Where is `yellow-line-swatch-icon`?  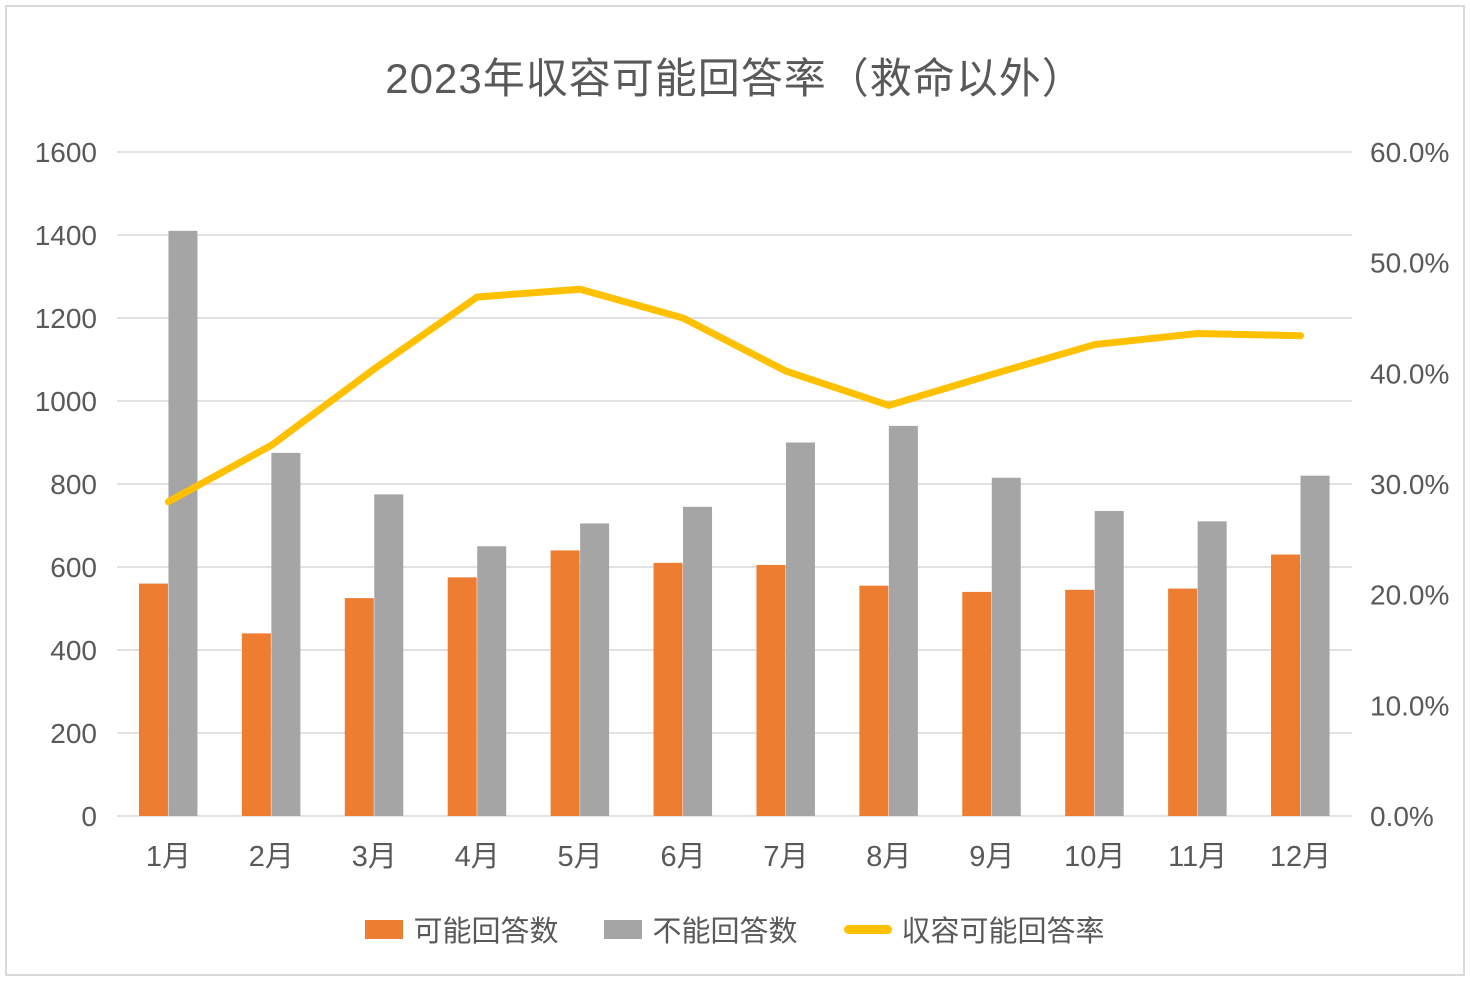 yellow-line-swatch-icon is located at coordinates (868, 929).